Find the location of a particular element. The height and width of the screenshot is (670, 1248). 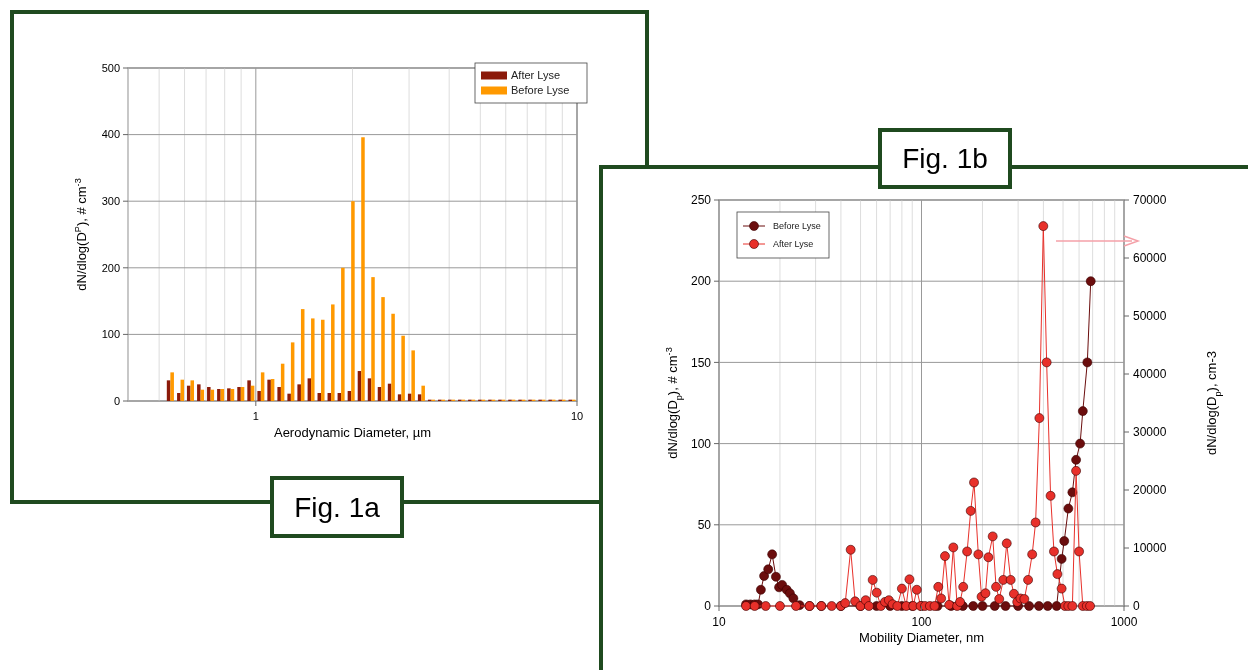

y2-tick-label: 60000 is located at coordinates (1150, 258).